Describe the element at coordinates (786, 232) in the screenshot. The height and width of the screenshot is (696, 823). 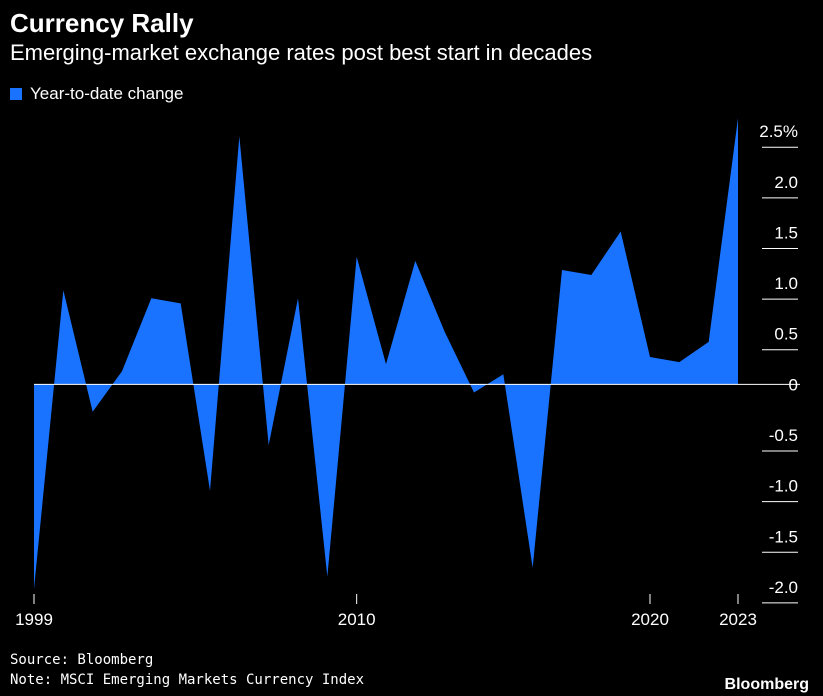
I see `y-tick-label: 1.5` at that location.